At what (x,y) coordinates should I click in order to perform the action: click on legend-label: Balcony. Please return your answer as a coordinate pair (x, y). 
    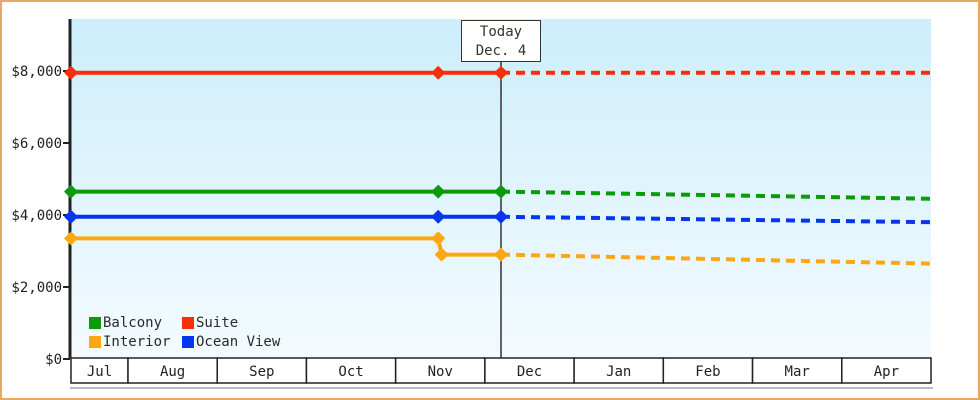
    Looking at the image, I should click on (133, 322).